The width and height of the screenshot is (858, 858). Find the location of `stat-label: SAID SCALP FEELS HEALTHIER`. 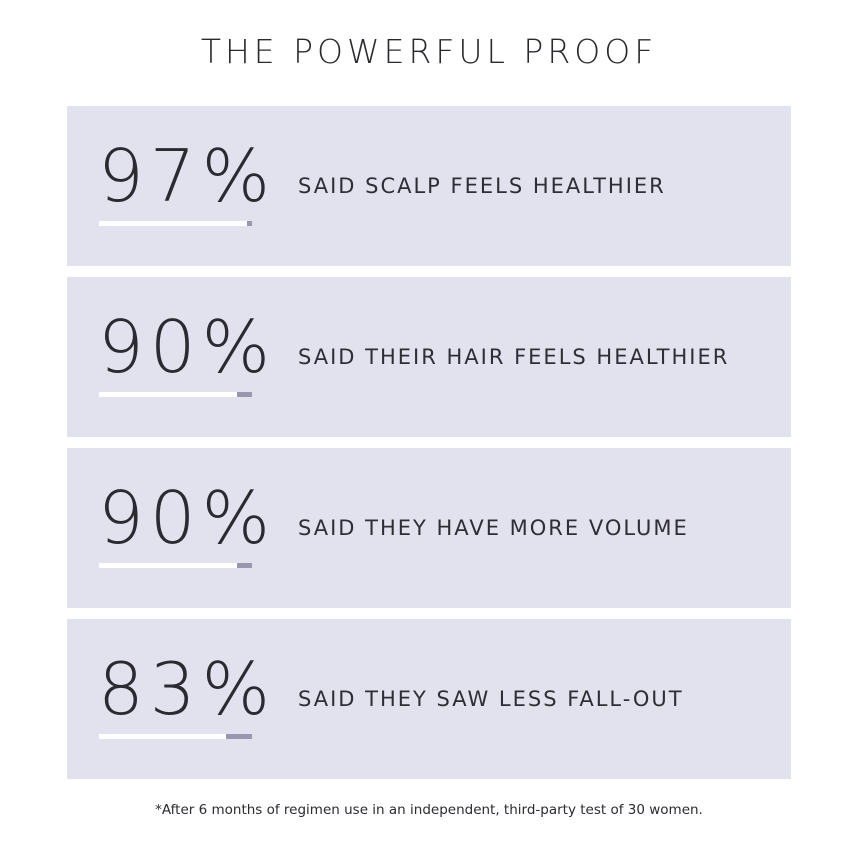

stat-label: SAID SCALP FEELS HEALTHIER is located at coordinates (482, 186).